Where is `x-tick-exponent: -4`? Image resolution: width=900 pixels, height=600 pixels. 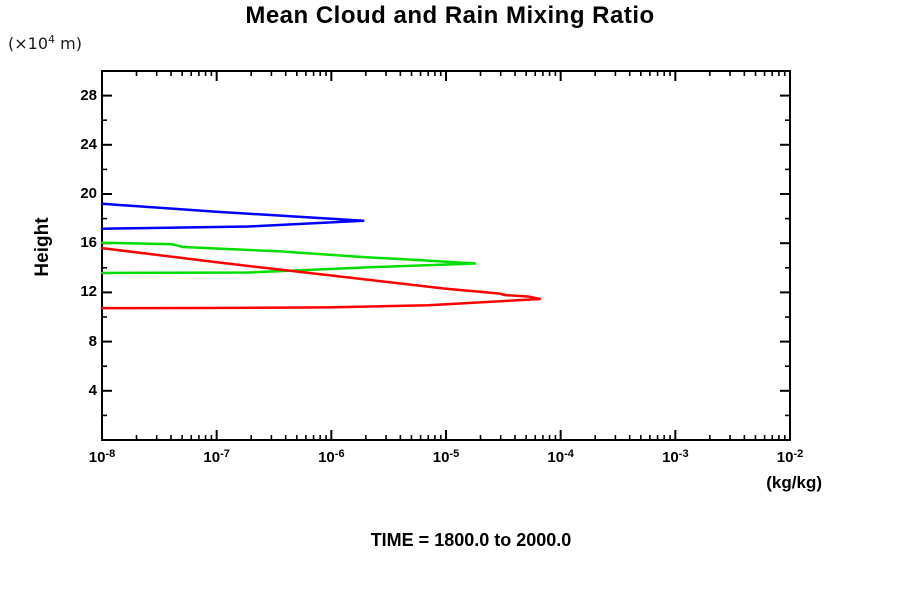 x-tick-exponent: -4 is located at coordinates (569, 454).